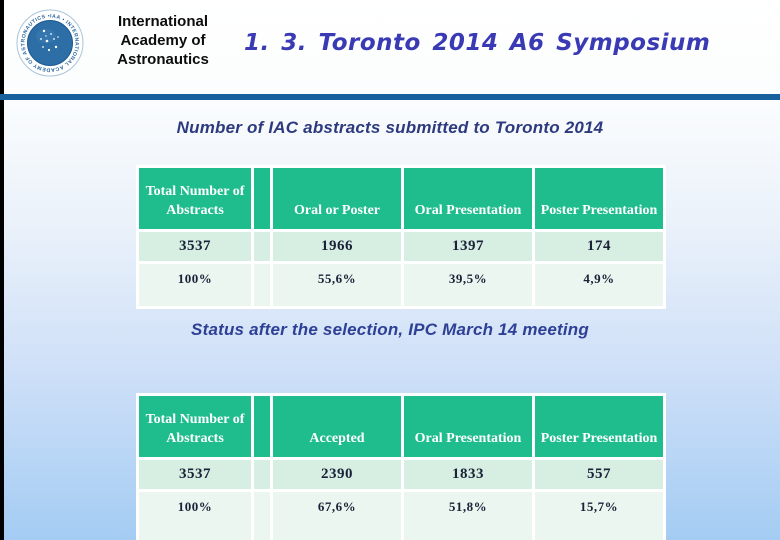 The image size is (780, 540). I want to click on slide-title: 1. 3. Toronto 2014 A6 Symposium, so click(477, 43).